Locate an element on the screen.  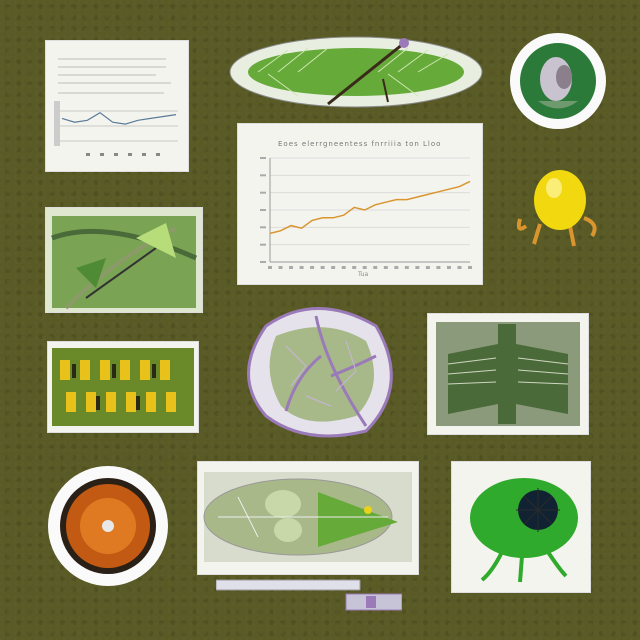
round-cell-image is located at coordinates (108, 526).